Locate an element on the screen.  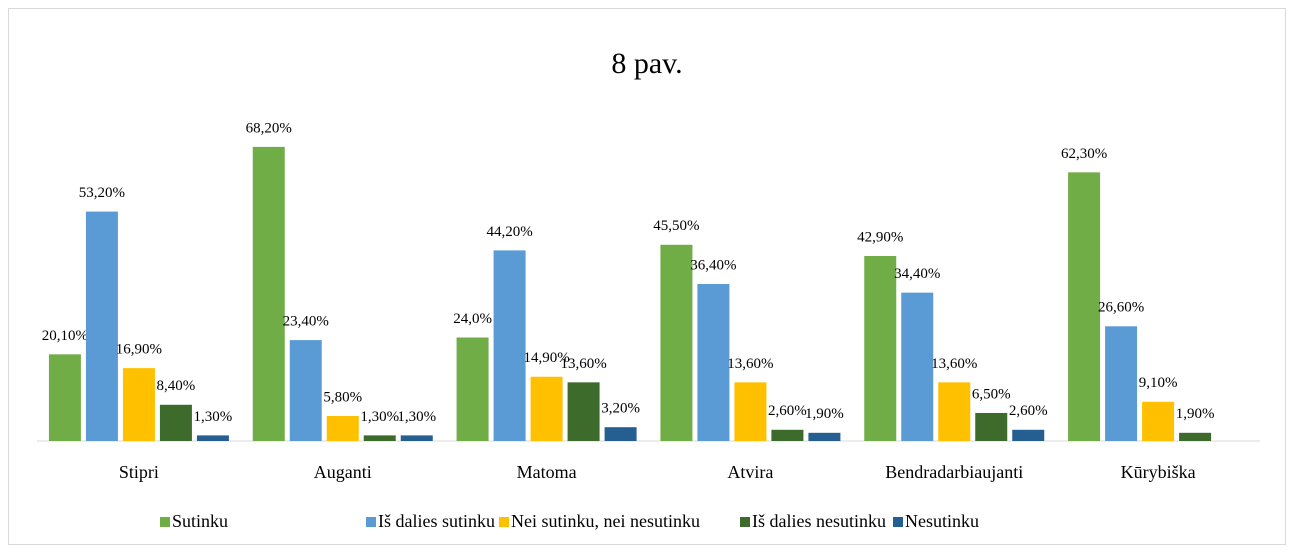
data-label: 36,40% is located at coordinates (713, 265).